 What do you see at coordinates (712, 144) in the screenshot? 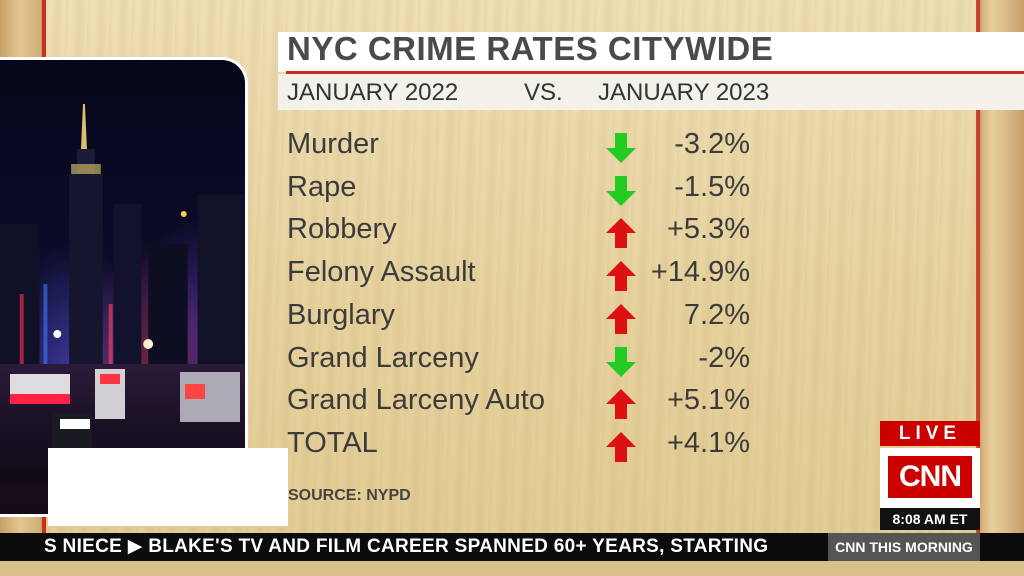
I see `crime-change-value: -3.2%` at bounding box center [712, 144].